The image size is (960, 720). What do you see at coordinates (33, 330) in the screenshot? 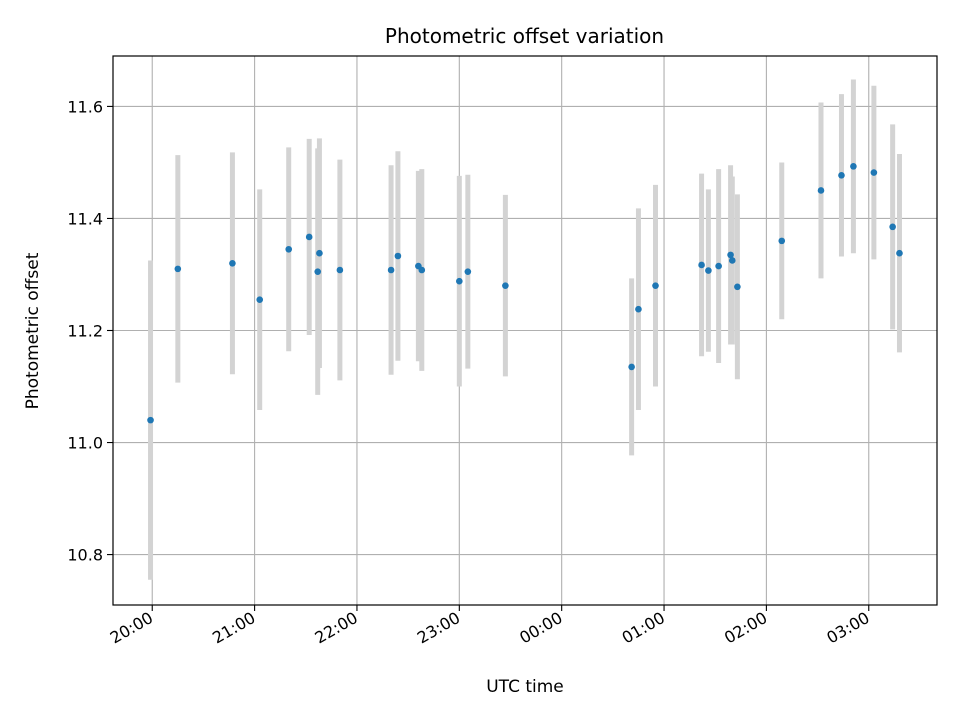
I see `y-axis-label: Photometric offset` at bounding box center [33, 330].